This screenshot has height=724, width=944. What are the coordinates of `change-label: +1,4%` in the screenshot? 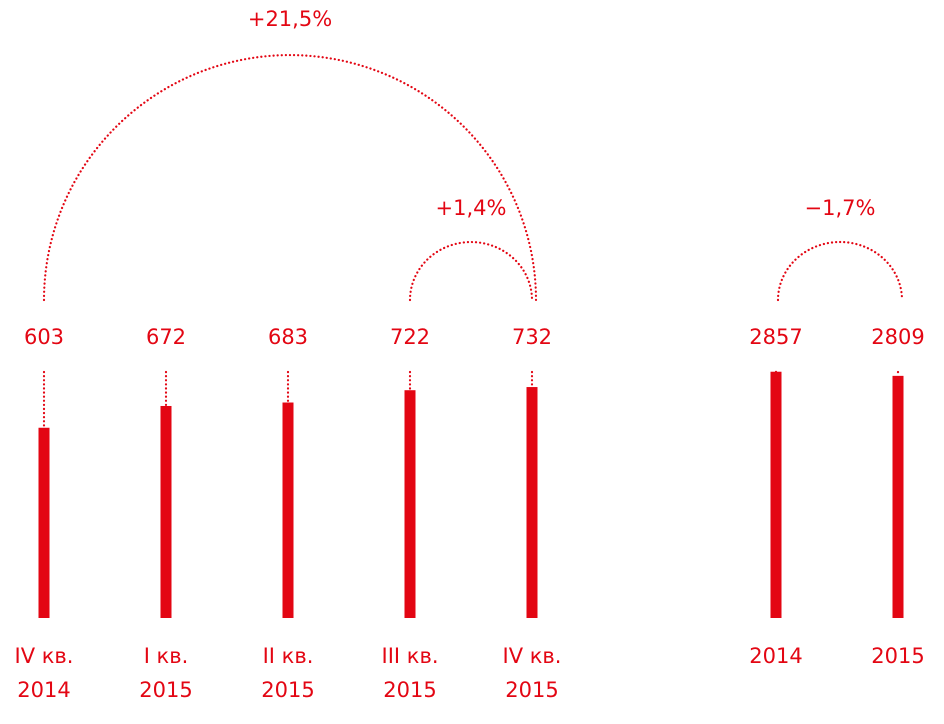 It's located at (471, 208).